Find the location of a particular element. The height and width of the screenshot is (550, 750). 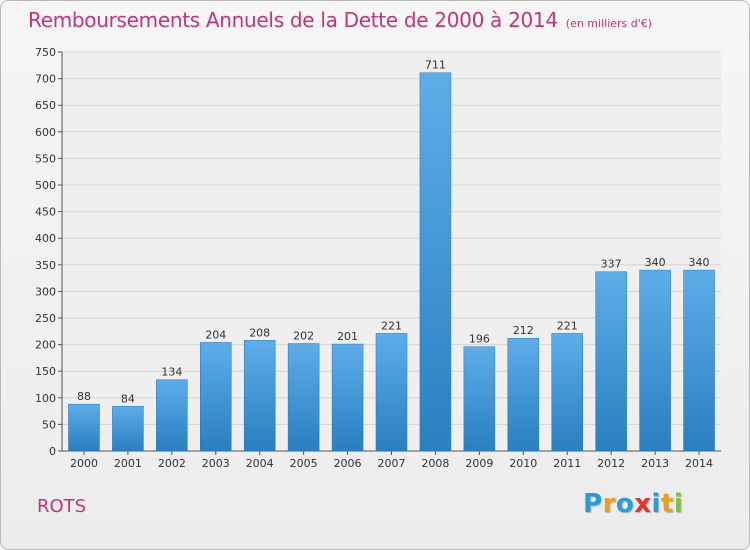

bar-2003 is located at coordinates (216, 397).